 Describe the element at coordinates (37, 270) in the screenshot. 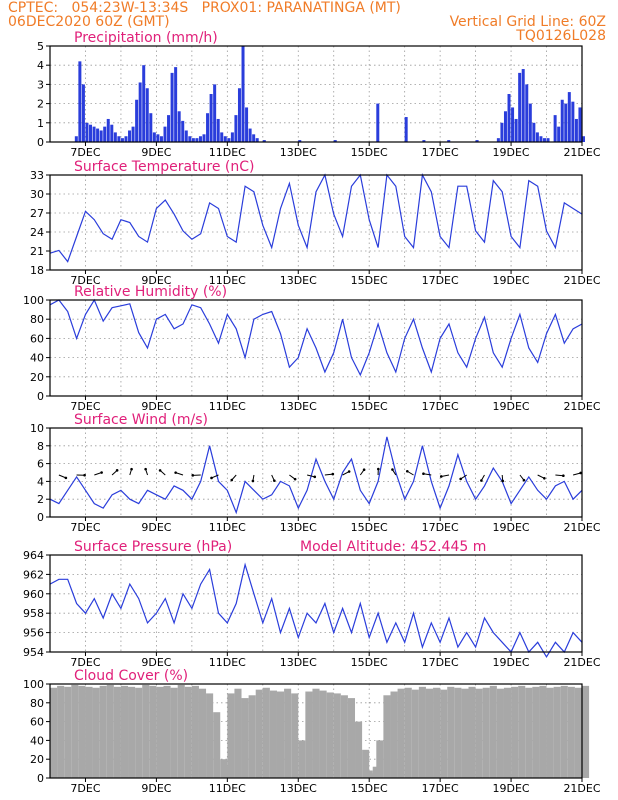

I see `y-tick-label: 18` at that location.